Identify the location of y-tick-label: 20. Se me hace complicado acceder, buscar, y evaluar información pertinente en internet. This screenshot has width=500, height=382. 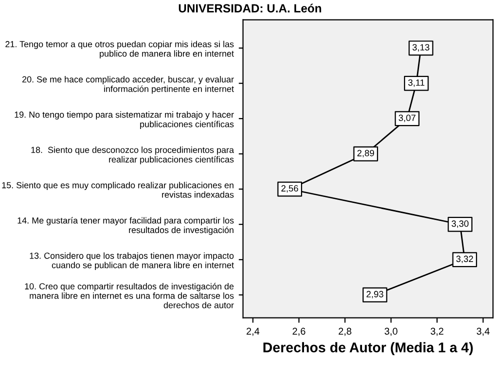
(128, 85).